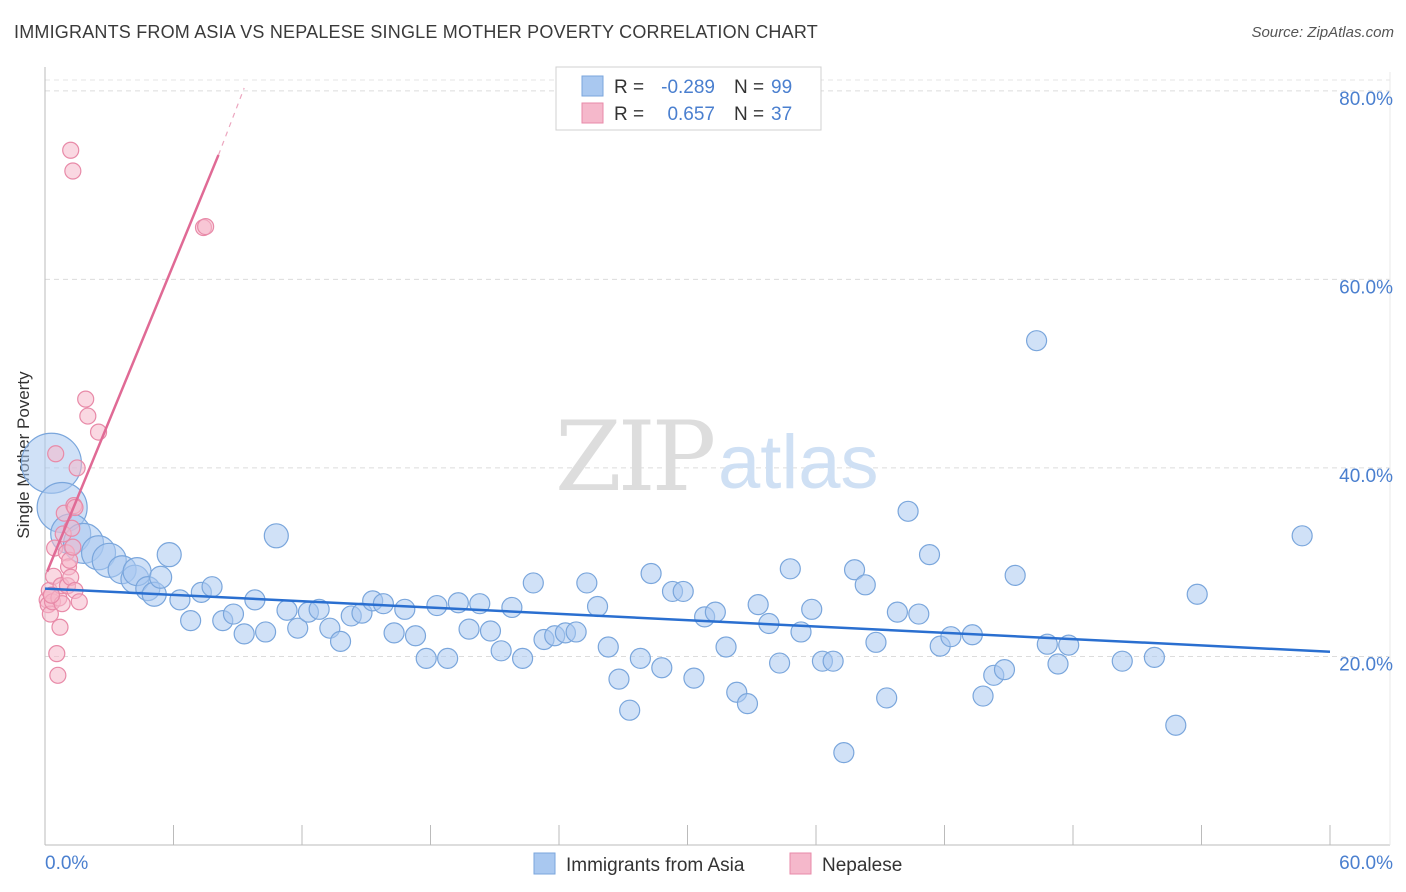 The height and width of the screenshot is (892, 1406). What do you see at coordinates (66, 863) in the screenshot?
I see `x-tick-label-min: 0.0%` at bounding box center [66, 863].